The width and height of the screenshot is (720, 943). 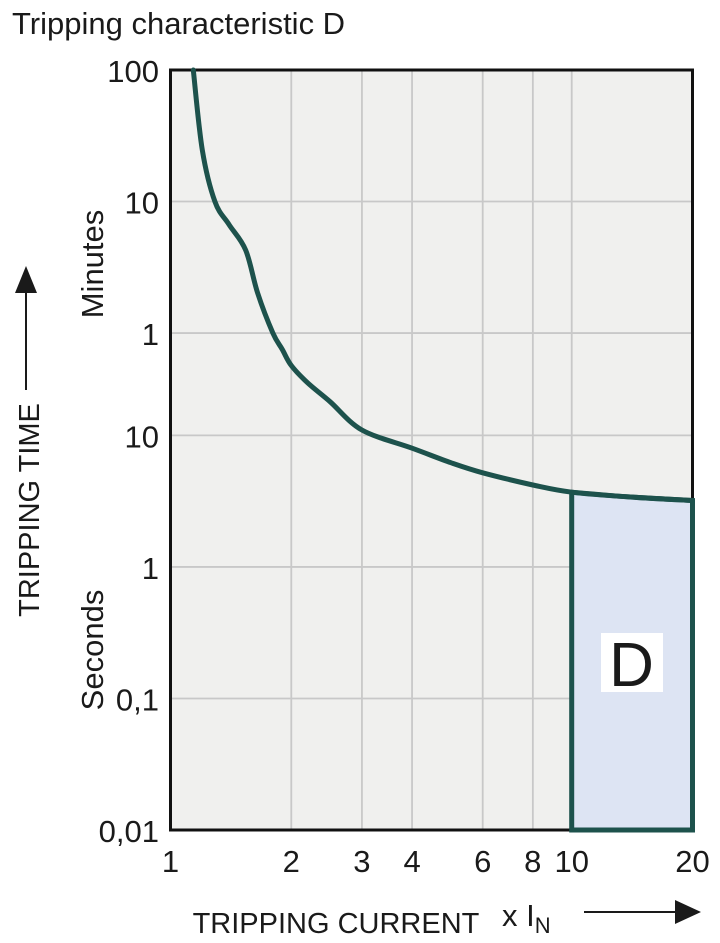 I want to click on y-tick-label: 0,01, so click(x=129, y=831).